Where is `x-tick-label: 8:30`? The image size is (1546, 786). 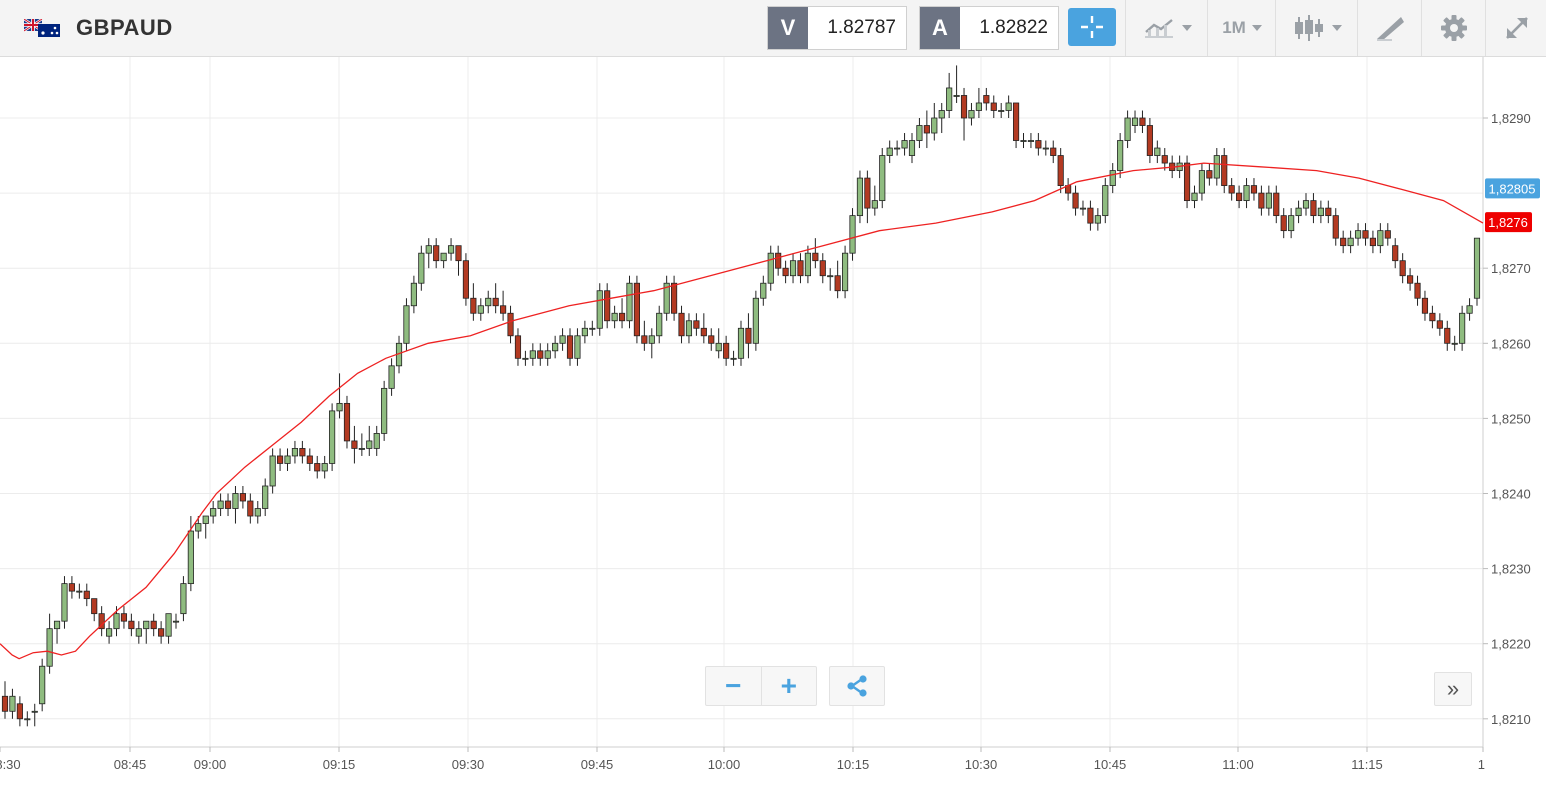 x-tick-label: 8:30 is located at coordinates (10, 764).